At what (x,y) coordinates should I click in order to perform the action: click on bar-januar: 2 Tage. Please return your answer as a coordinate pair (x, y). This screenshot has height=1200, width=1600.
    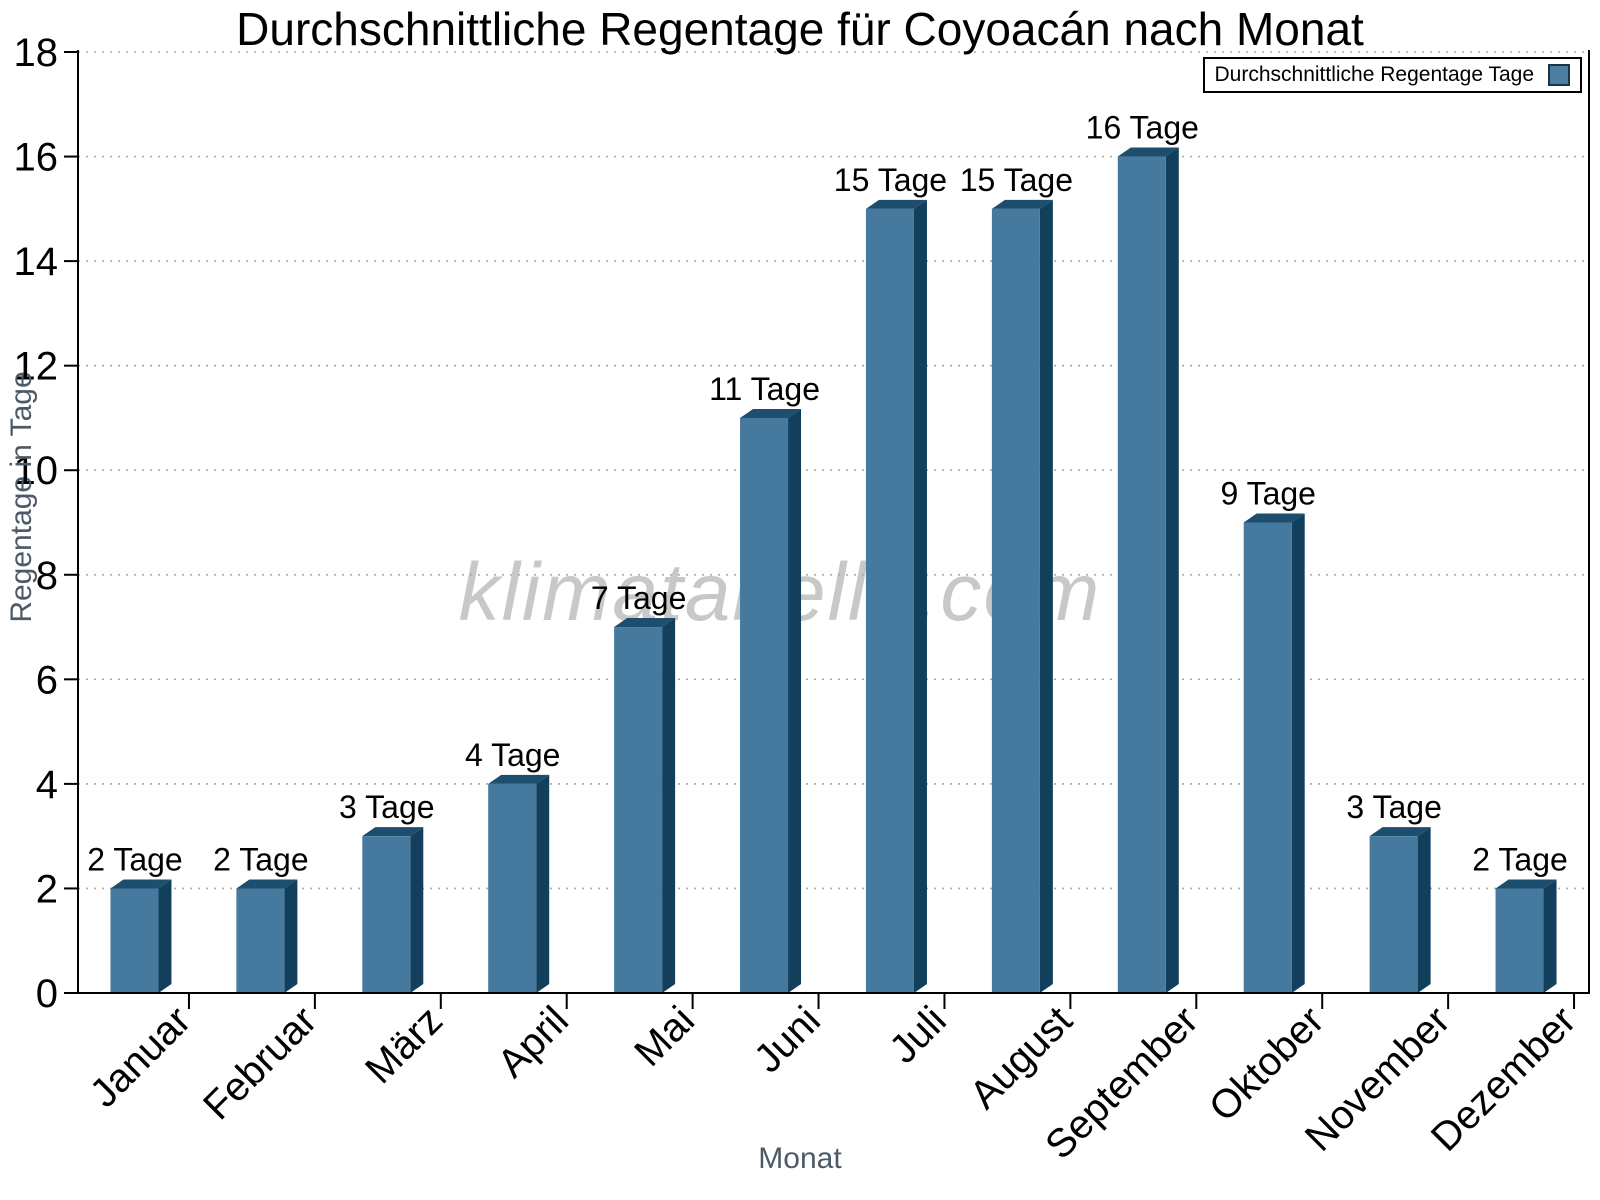
    Looking at the image, I should click on (135, 917).